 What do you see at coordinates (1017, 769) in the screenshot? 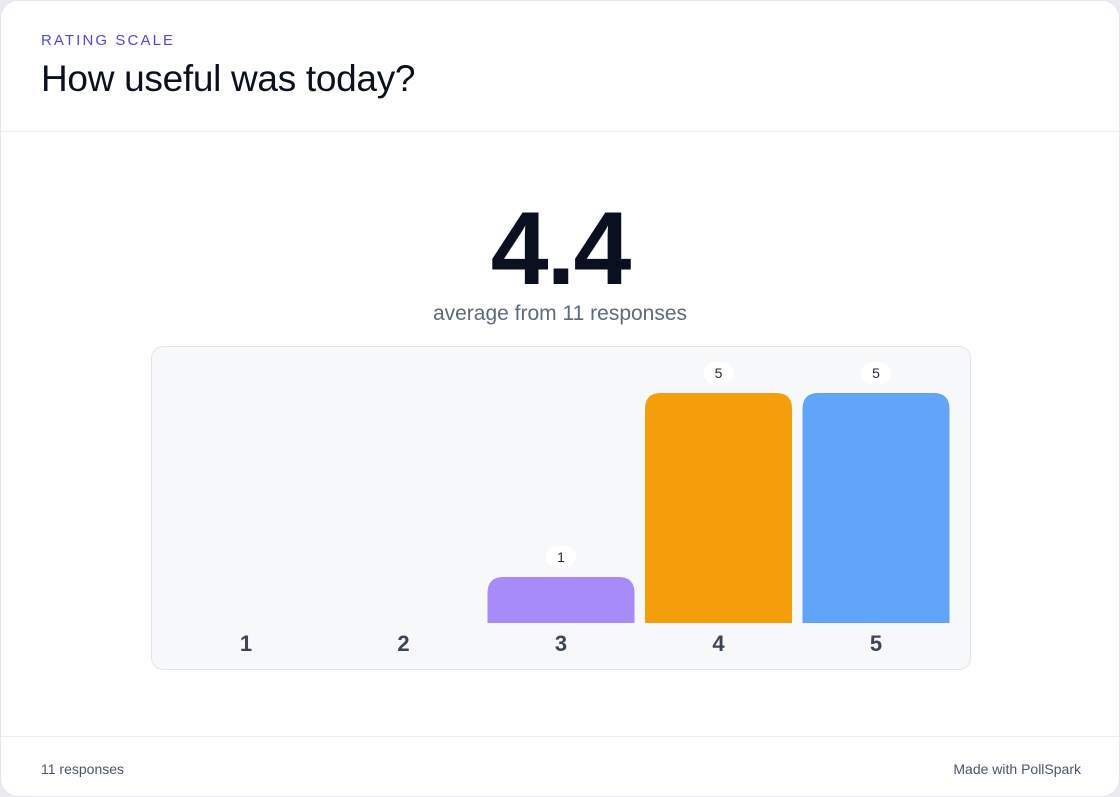
I see `branding-credit: Made with PollSpark` at bounding box center [1017, 769].